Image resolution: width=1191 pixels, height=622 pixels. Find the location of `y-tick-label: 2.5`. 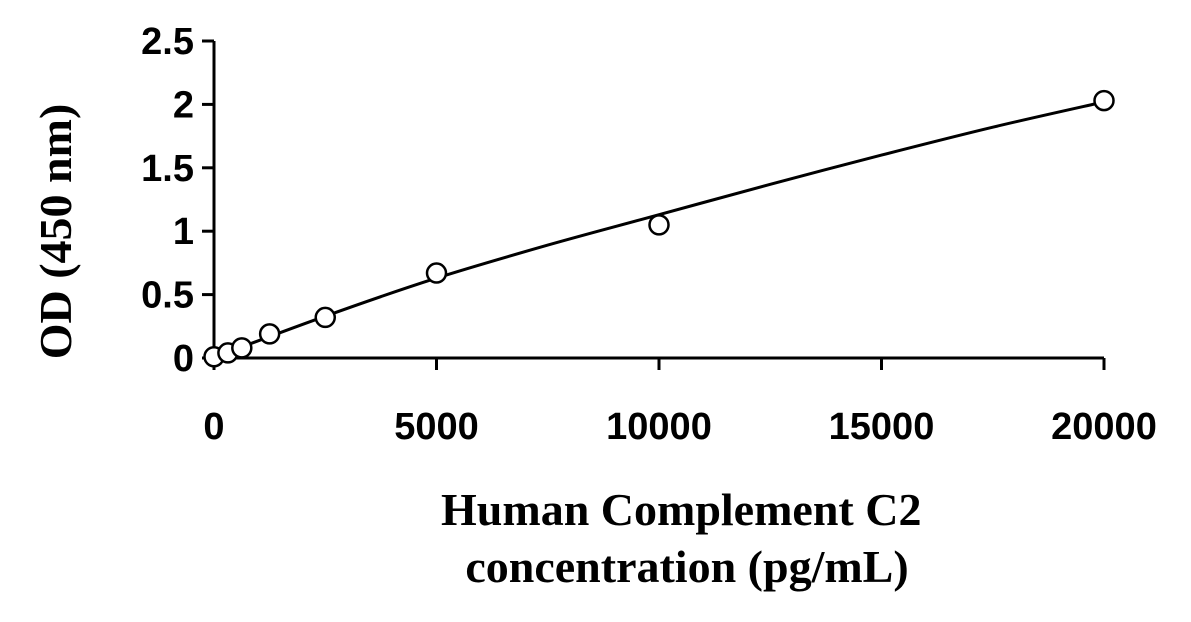

y-tick-label: 2.5 is located at coordinates (167, 42).